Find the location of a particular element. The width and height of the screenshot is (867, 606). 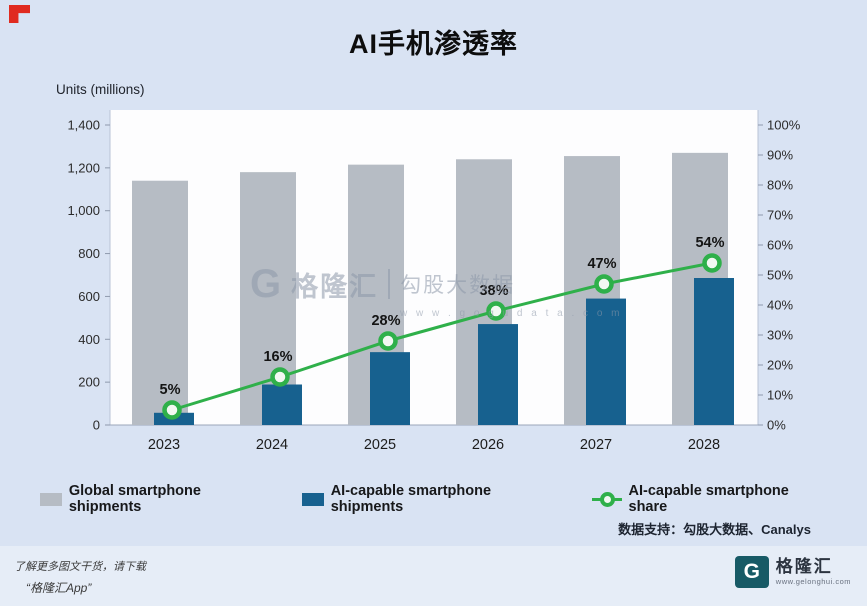

svg-text: 28% is located at coordinates (385, 321).